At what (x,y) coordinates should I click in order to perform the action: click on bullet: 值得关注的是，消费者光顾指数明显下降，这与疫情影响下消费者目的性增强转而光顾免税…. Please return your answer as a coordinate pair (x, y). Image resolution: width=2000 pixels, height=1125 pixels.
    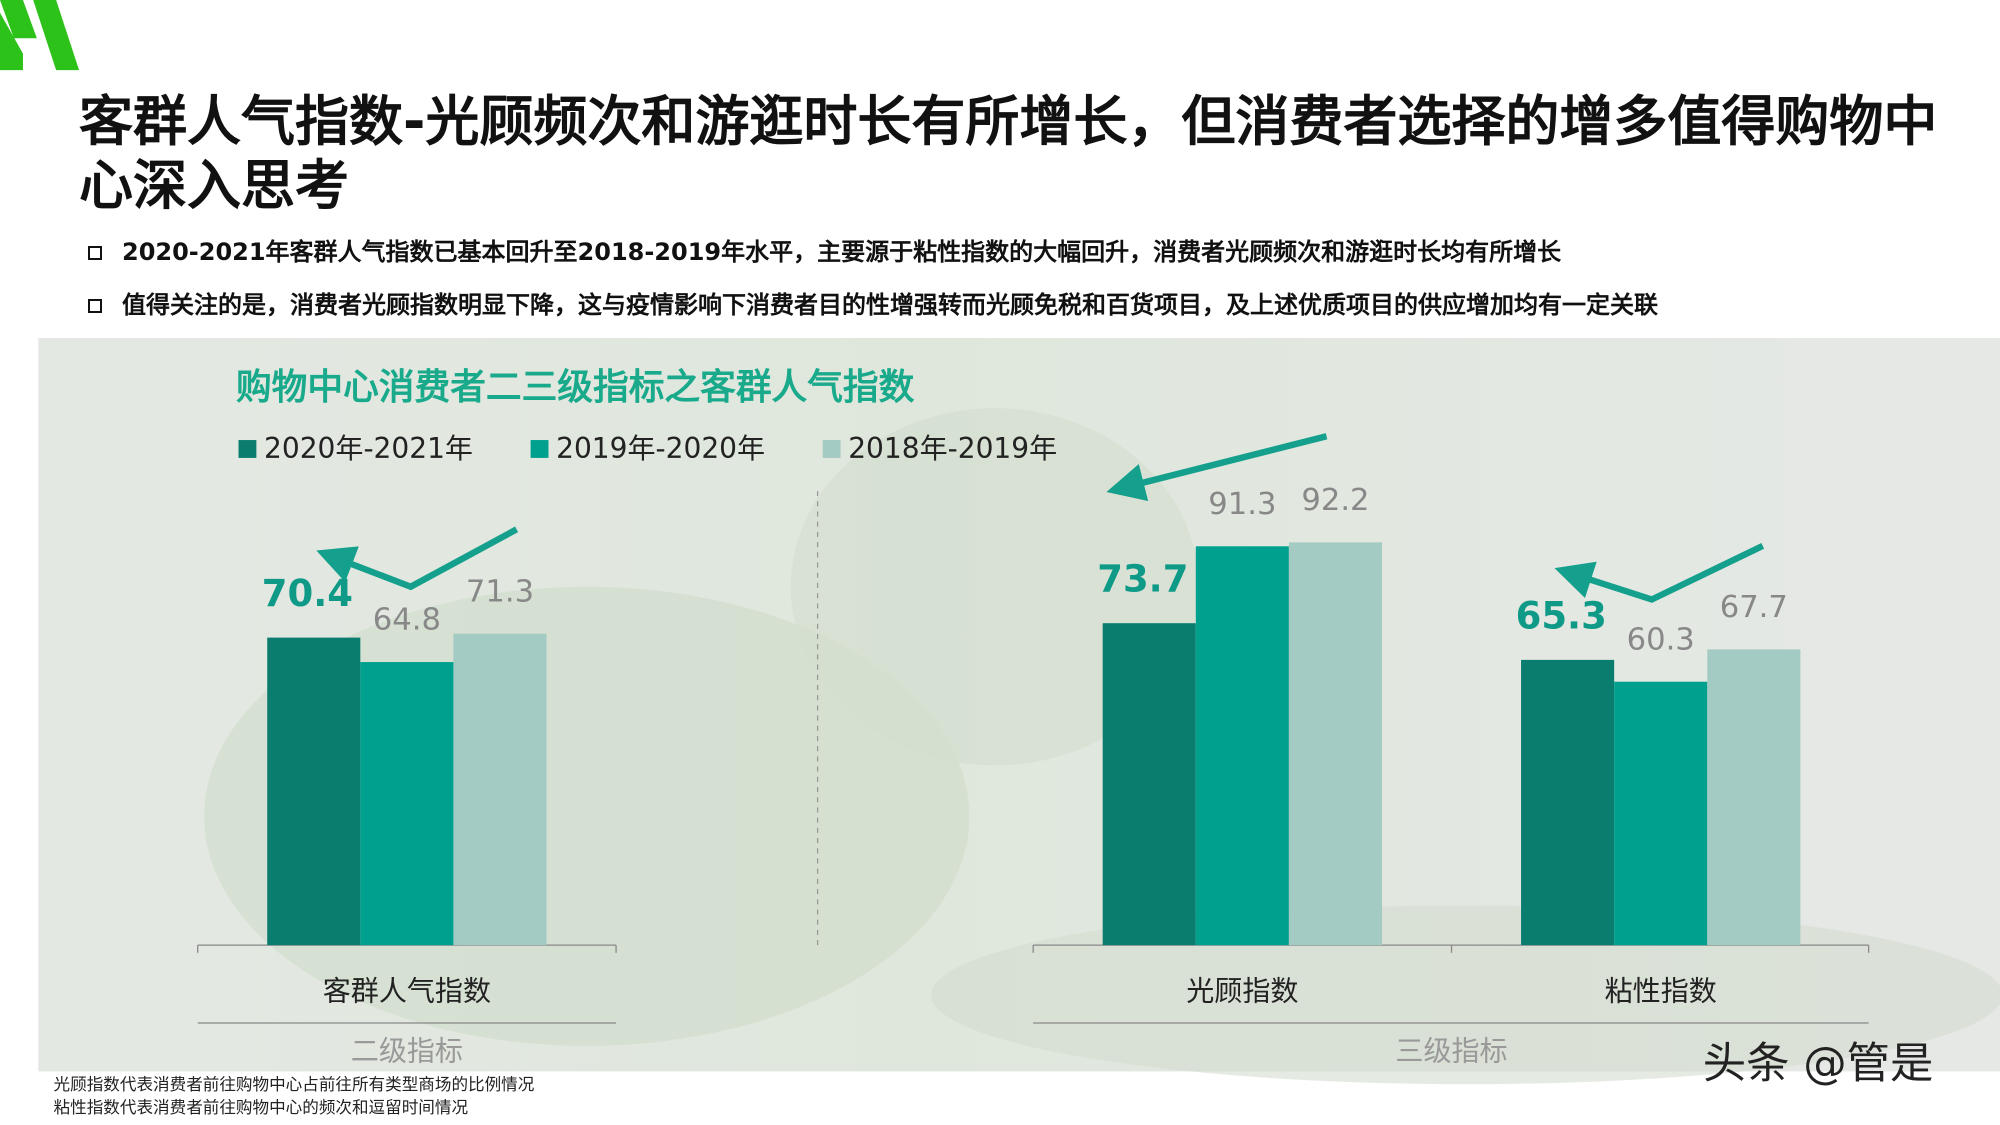
    Looking at the image, I should click on (873, 302).